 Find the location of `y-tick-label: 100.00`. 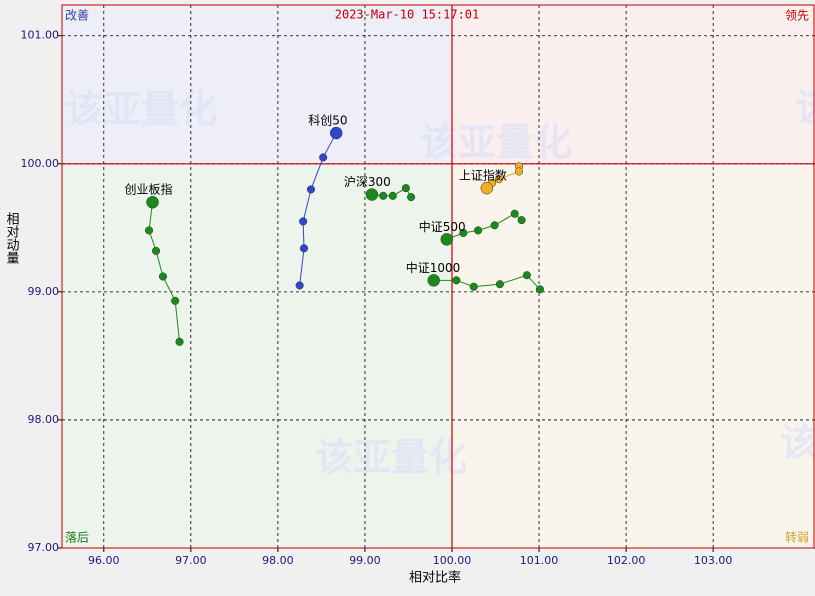

y-tick-label: 100.00 is located at coordinates (40, 163).